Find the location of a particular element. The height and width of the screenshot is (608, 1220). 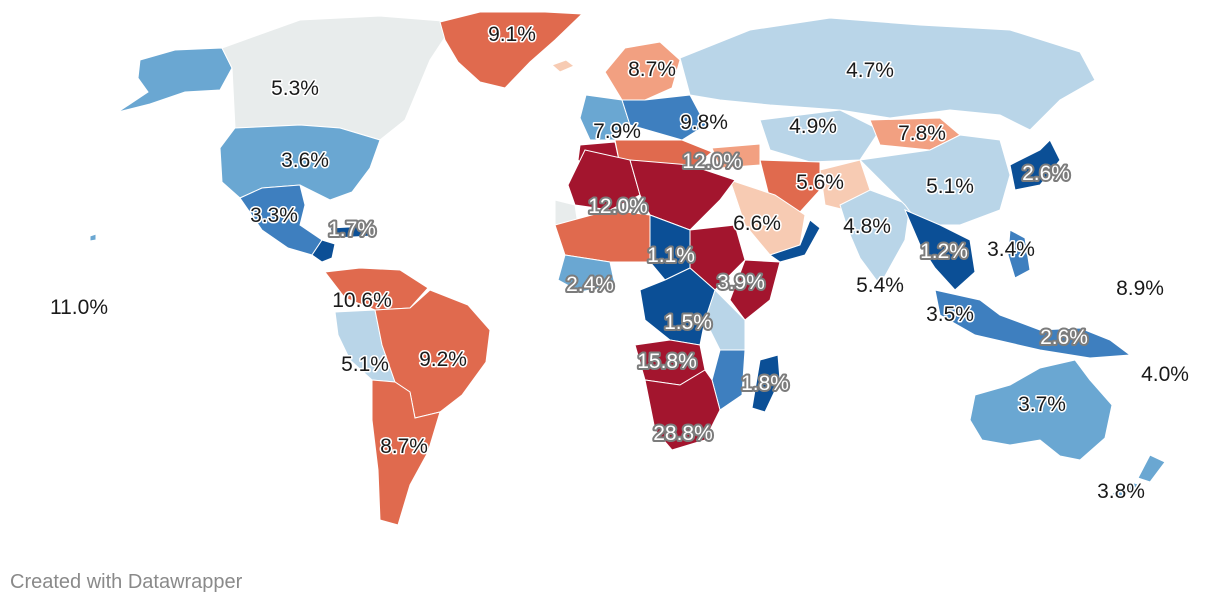

value-label-papua-new-guinea: 8.9% is located at coordinates (1140, 288).